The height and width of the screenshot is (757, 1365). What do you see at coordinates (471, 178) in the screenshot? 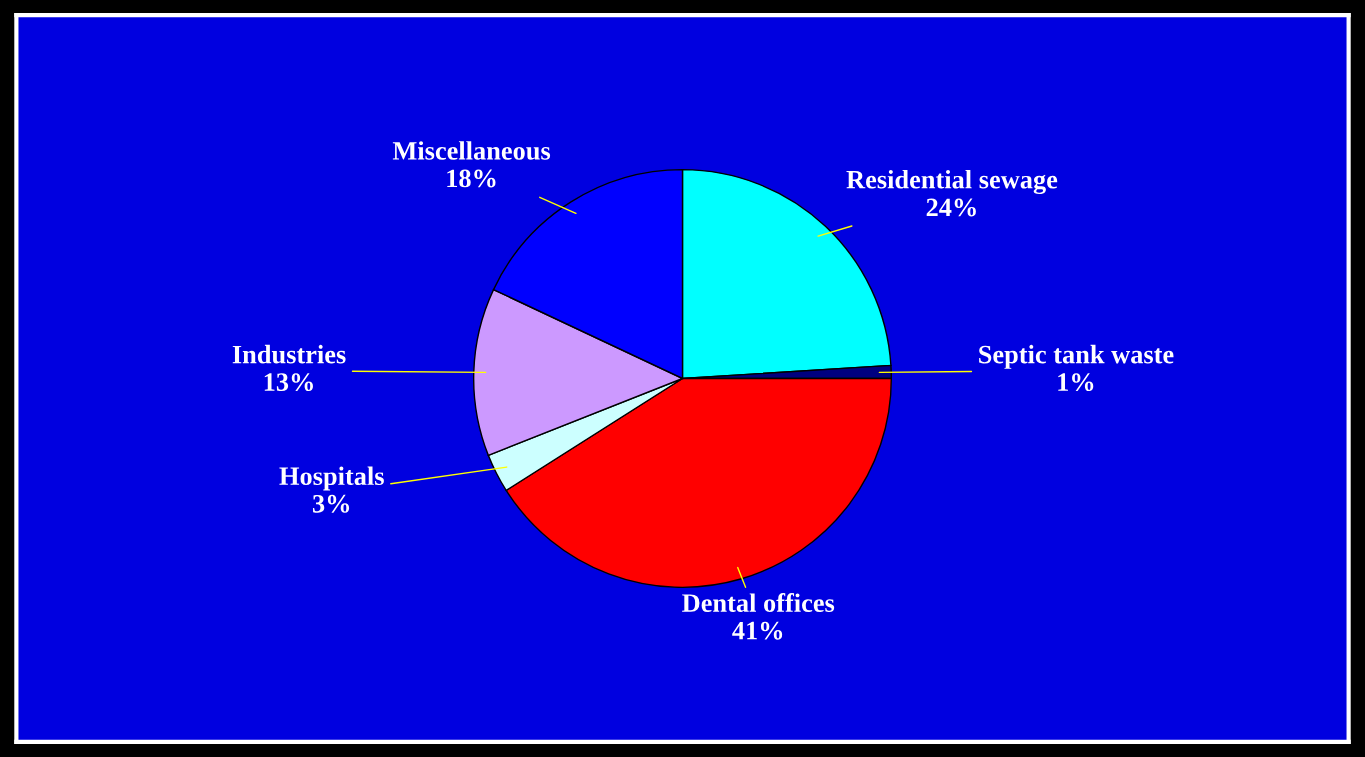
I see `data-label: 18%` at bounding box center [471, 178].